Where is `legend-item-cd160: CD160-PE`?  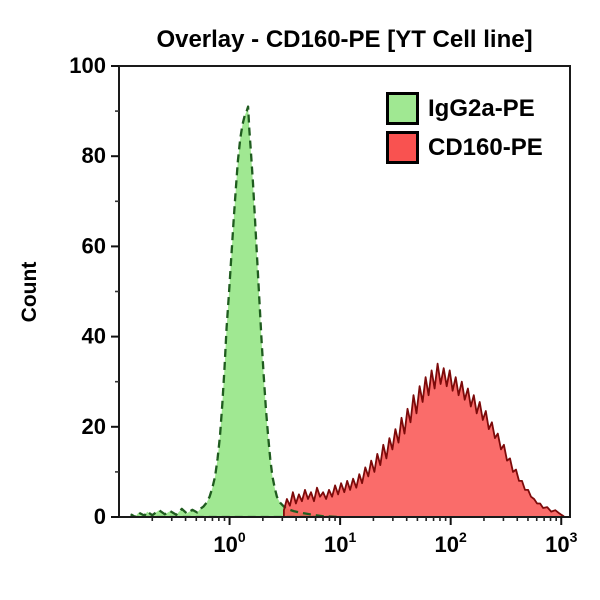 legend-item-cd160: CD160-PE is located at coordinates (464, 147).